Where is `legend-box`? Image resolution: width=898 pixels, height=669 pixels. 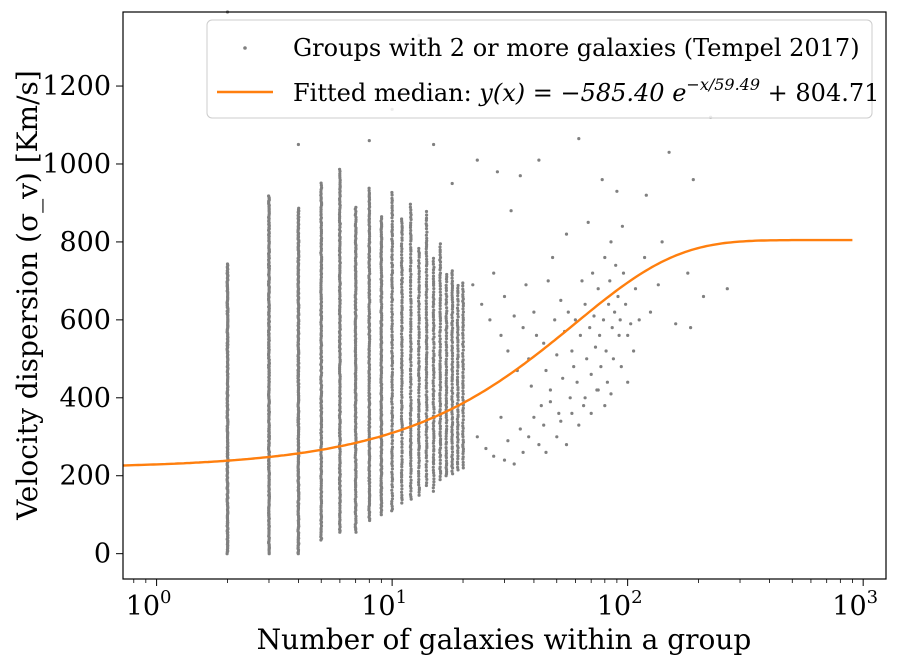 legend-box is located at coordinates (539, 69).